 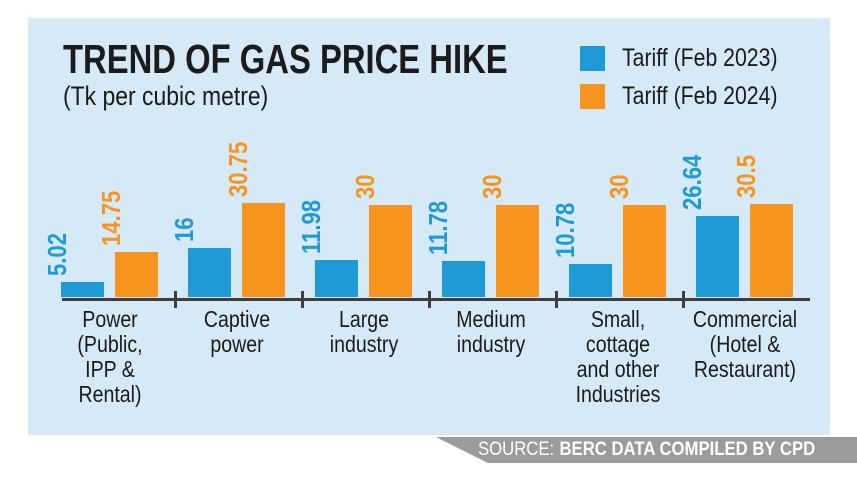 I want to click on legend-item-2024: Tariff (Feb 2024), so click(x=692, y=96).